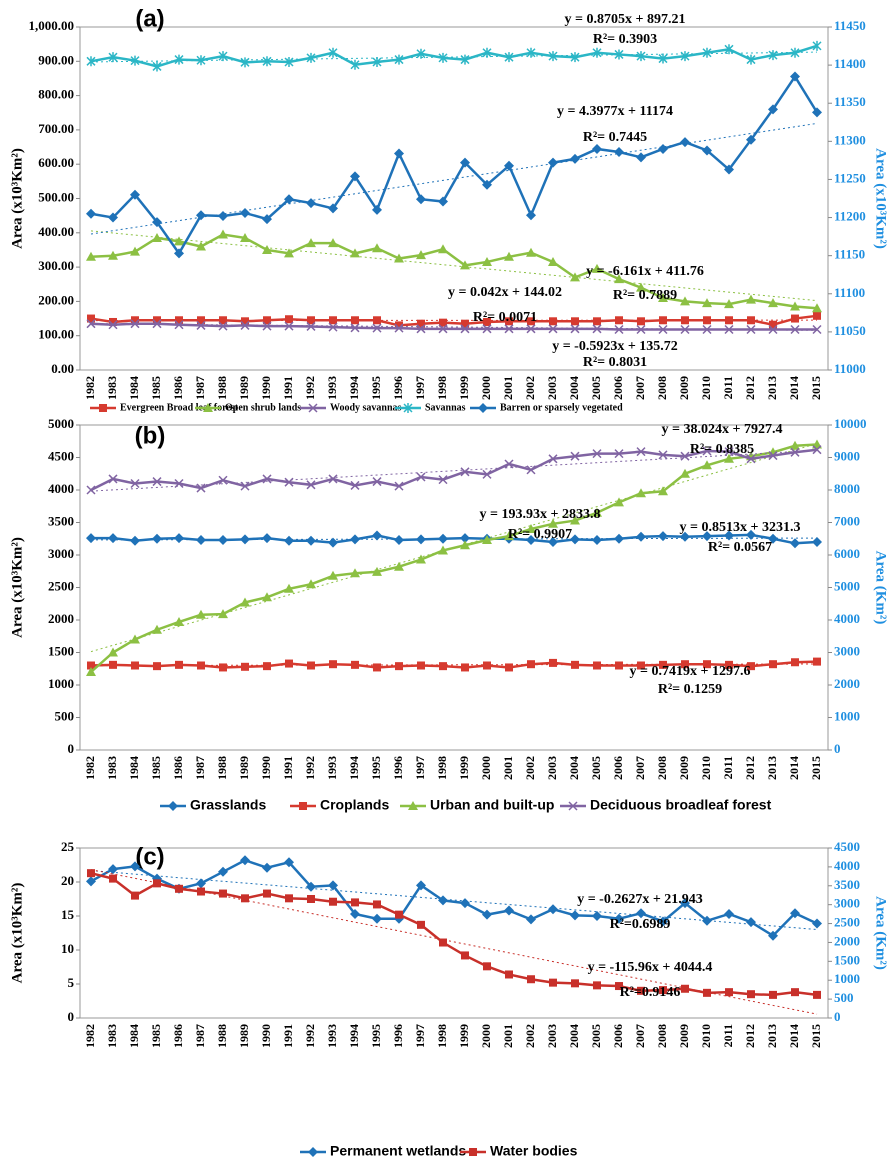 Image resolution: width=893 pixels, height=1167 pixels. Describe the element at coordinates (263, 407) in the screenshot. I see `legend-label: Open shrub lands` at that location.